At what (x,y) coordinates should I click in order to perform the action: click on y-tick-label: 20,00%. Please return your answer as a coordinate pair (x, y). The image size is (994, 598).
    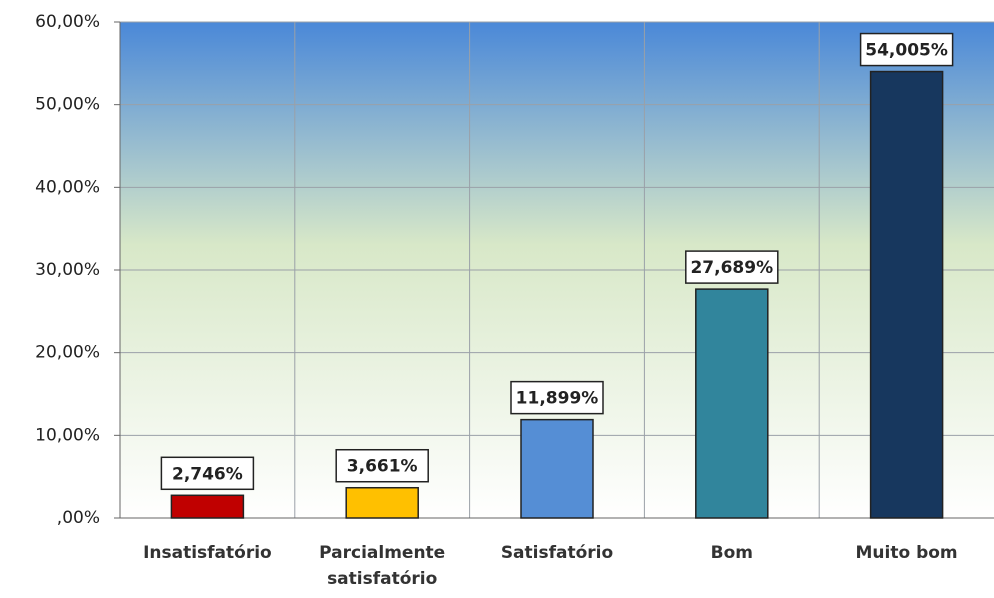
    Looking at the image, I should click on (67, 353).